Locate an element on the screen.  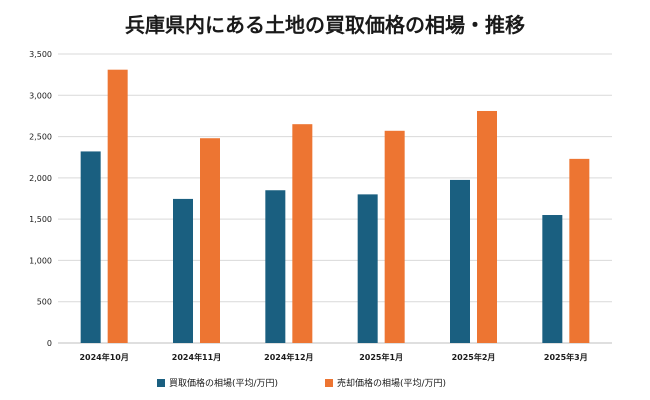
y-tick-label: 1,000 is located at coordinates (40, 260).